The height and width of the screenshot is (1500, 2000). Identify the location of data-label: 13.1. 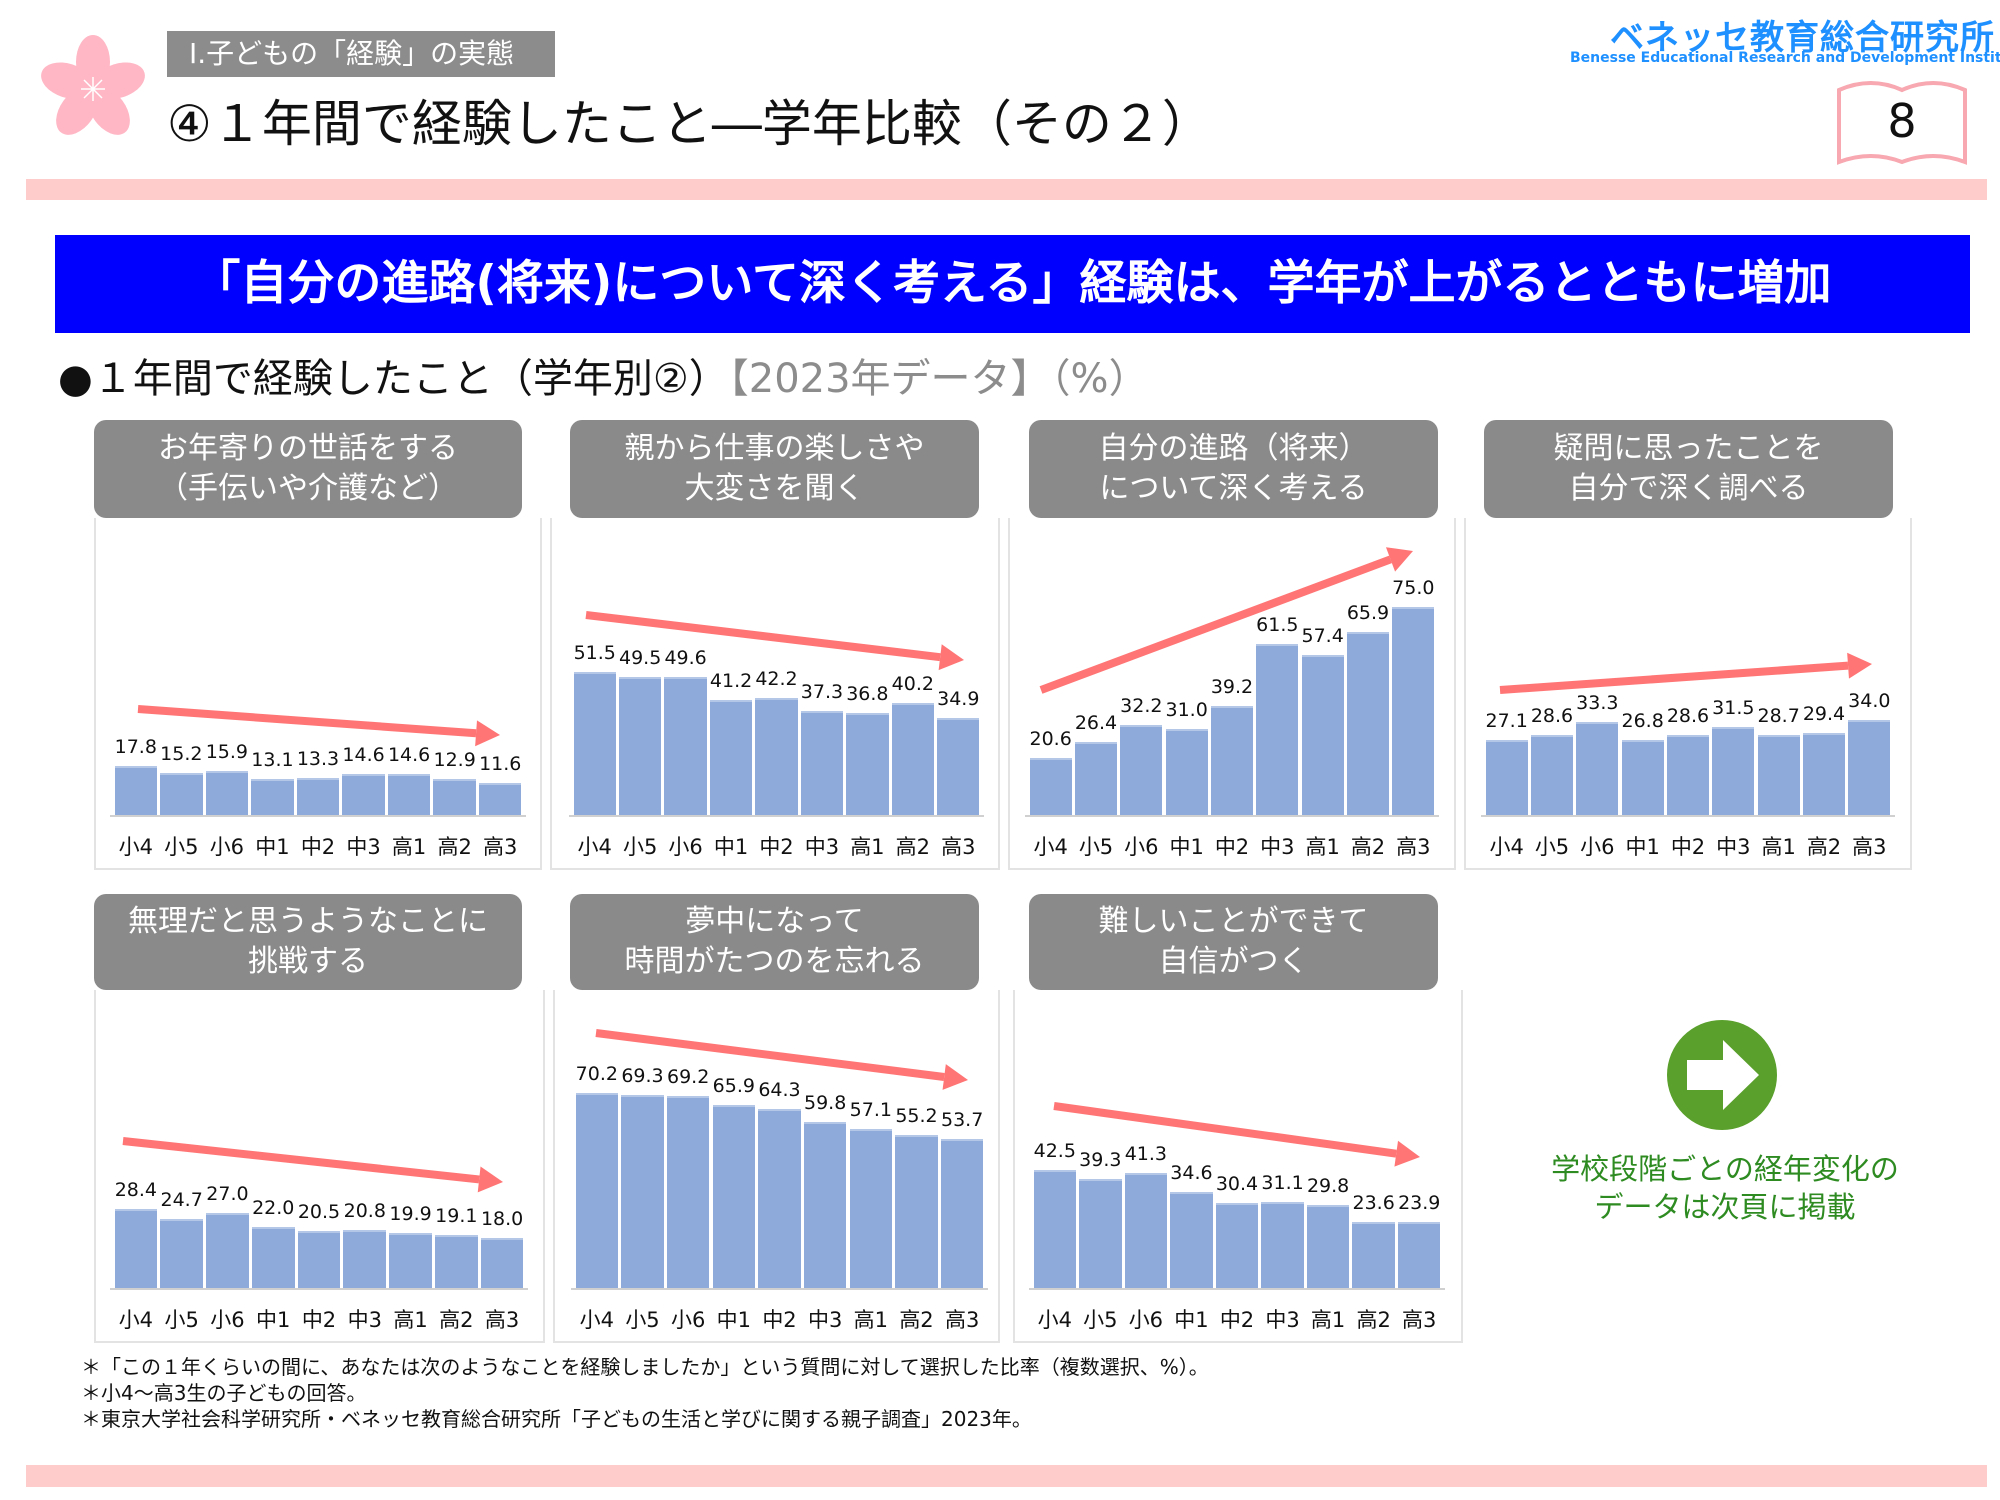
(272, 759).